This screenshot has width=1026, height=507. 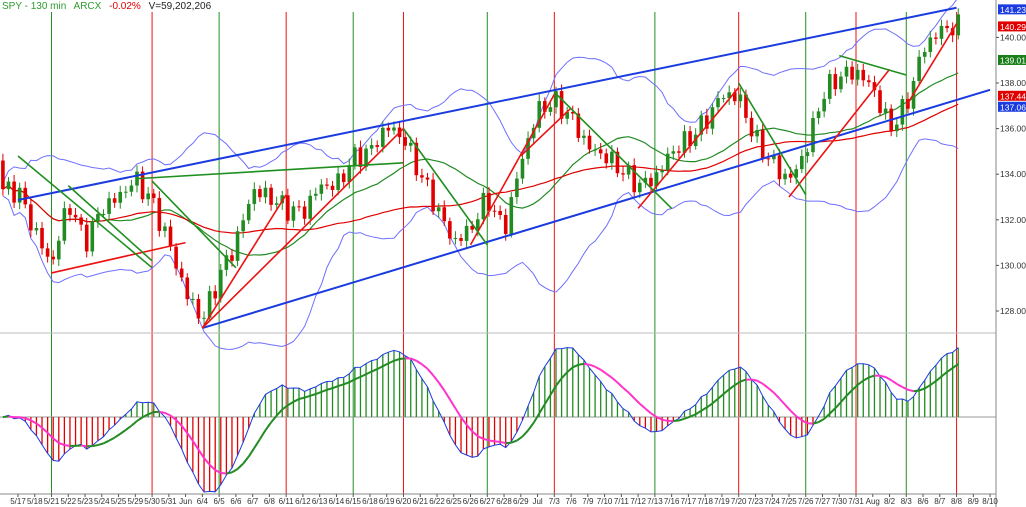 What do you see at coordinates (287, 501) in the screenshot?
I see `x-tick-label: 6/11` at bounding box center [287, 501].